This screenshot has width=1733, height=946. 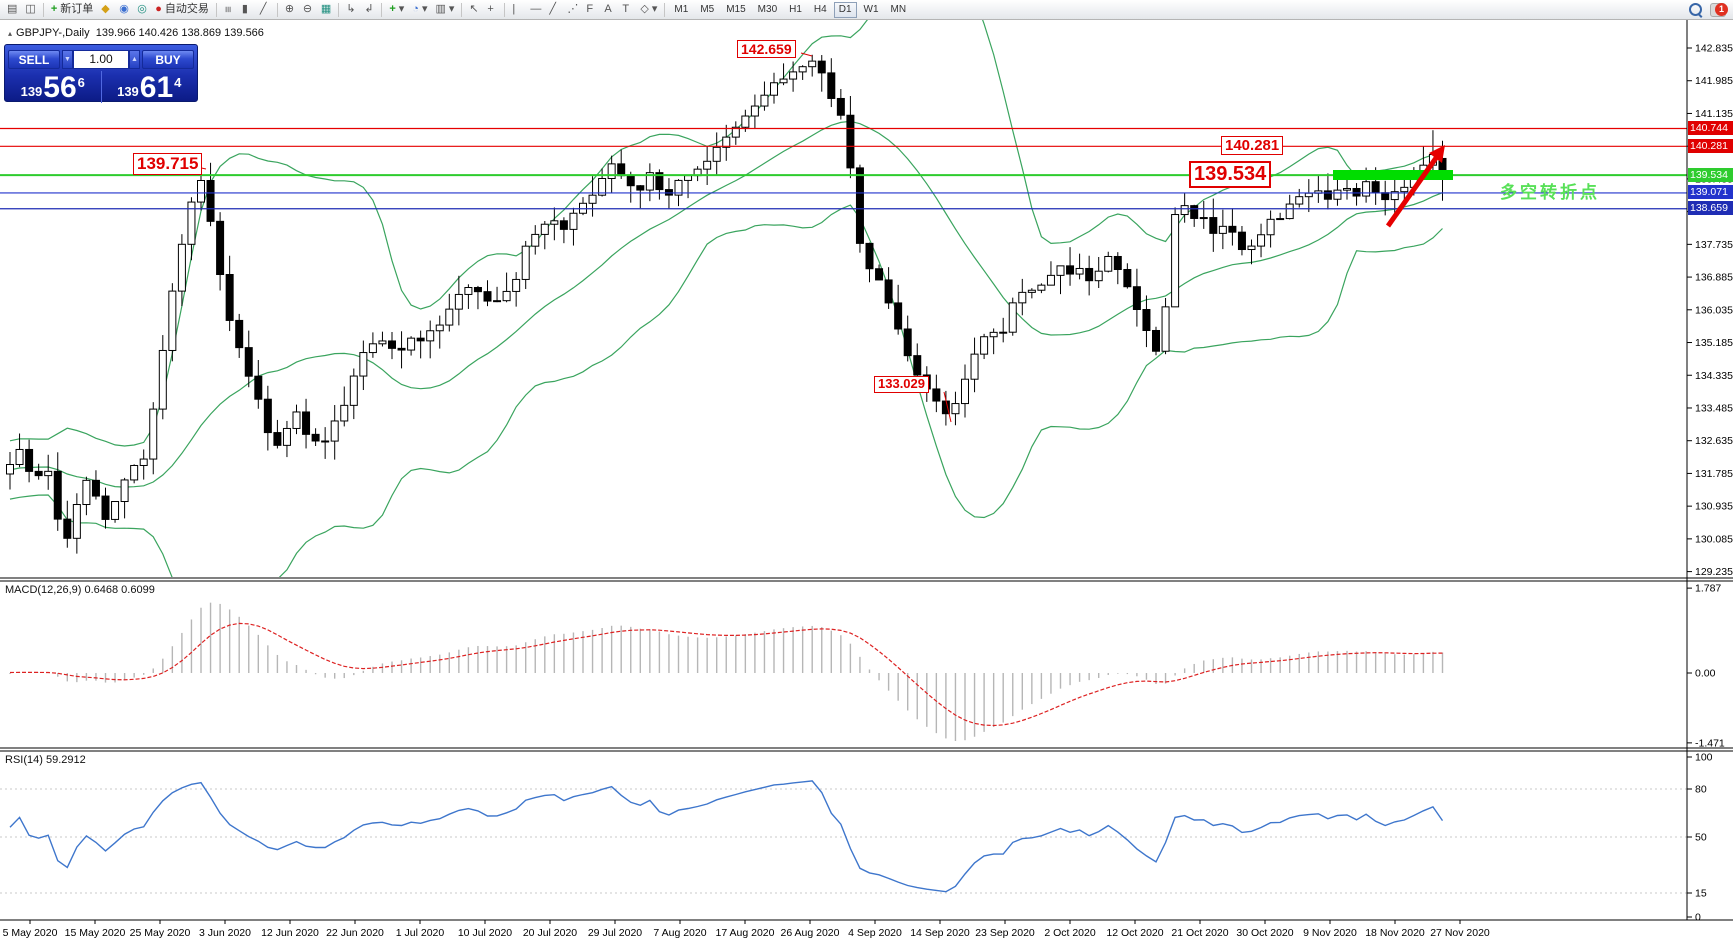 I want to click on autotrading-button: ● 自动交易, so click(x=182, y=9).